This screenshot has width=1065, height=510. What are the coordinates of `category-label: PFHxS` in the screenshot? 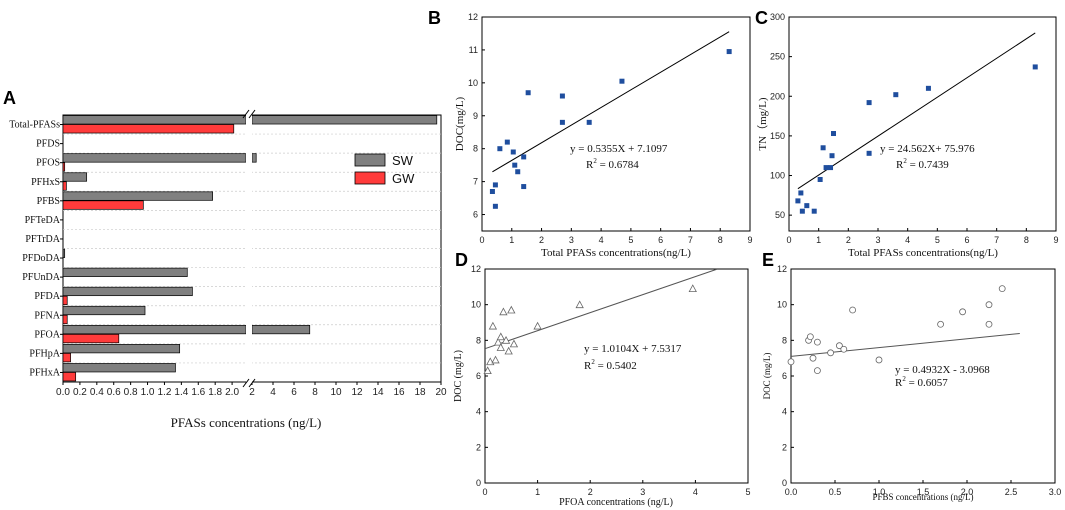 It's located at (45, 182).